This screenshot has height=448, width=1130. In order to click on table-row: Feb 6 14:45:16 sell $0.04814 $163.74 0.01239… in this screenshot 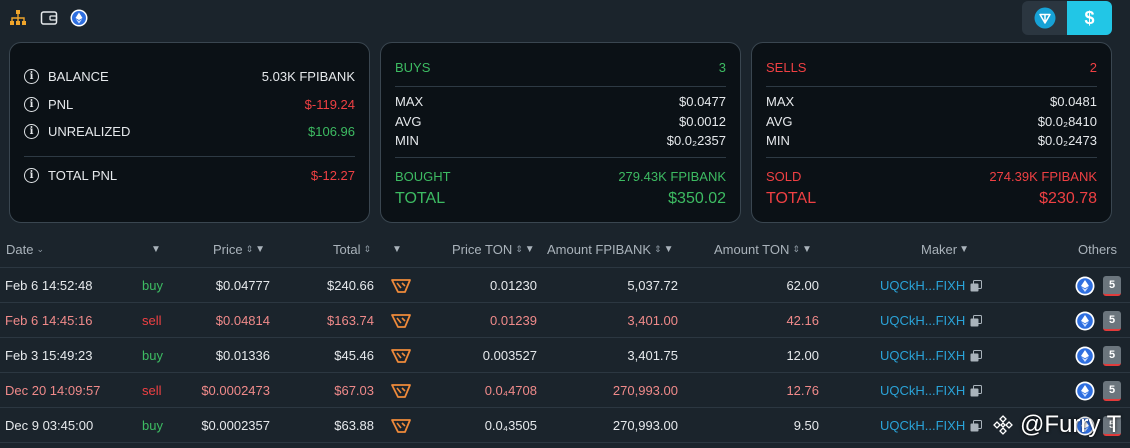, I will do `click(565, 320)`.